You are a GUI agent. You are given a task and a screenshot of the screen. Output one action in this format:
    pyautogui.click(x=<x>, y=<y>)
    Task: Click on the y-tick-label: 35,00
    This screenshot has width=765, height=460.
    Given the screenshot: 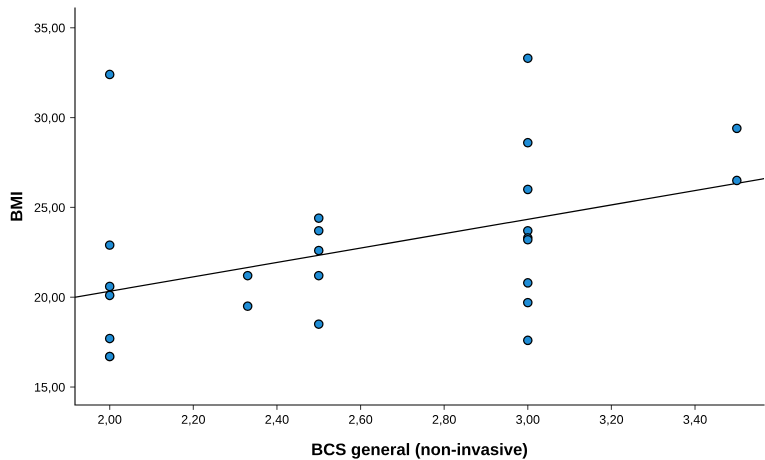 What is the action you would take?
    pyautogui.click(x=49, y=29)
    